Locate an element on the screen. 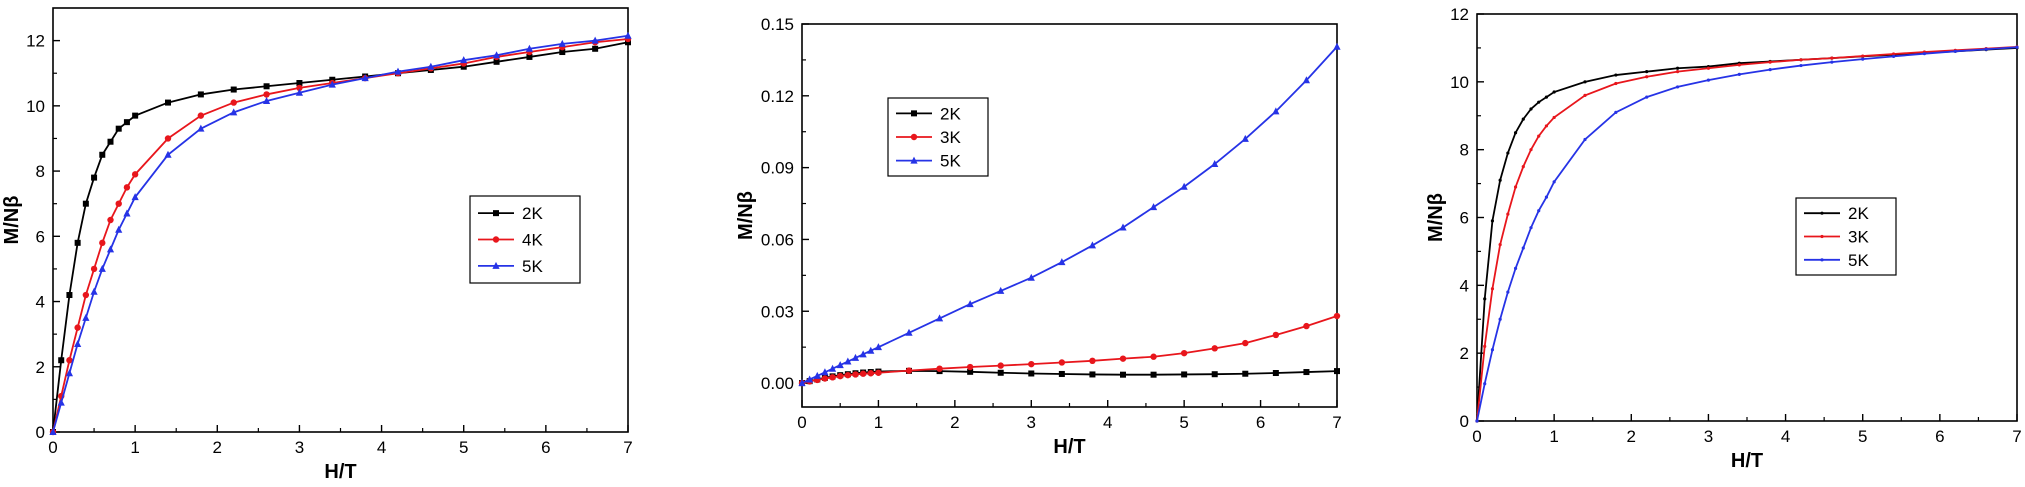 This screenshot has height=487, width=2025. y-tick-label: 8 is located at coordinates (40, 171).